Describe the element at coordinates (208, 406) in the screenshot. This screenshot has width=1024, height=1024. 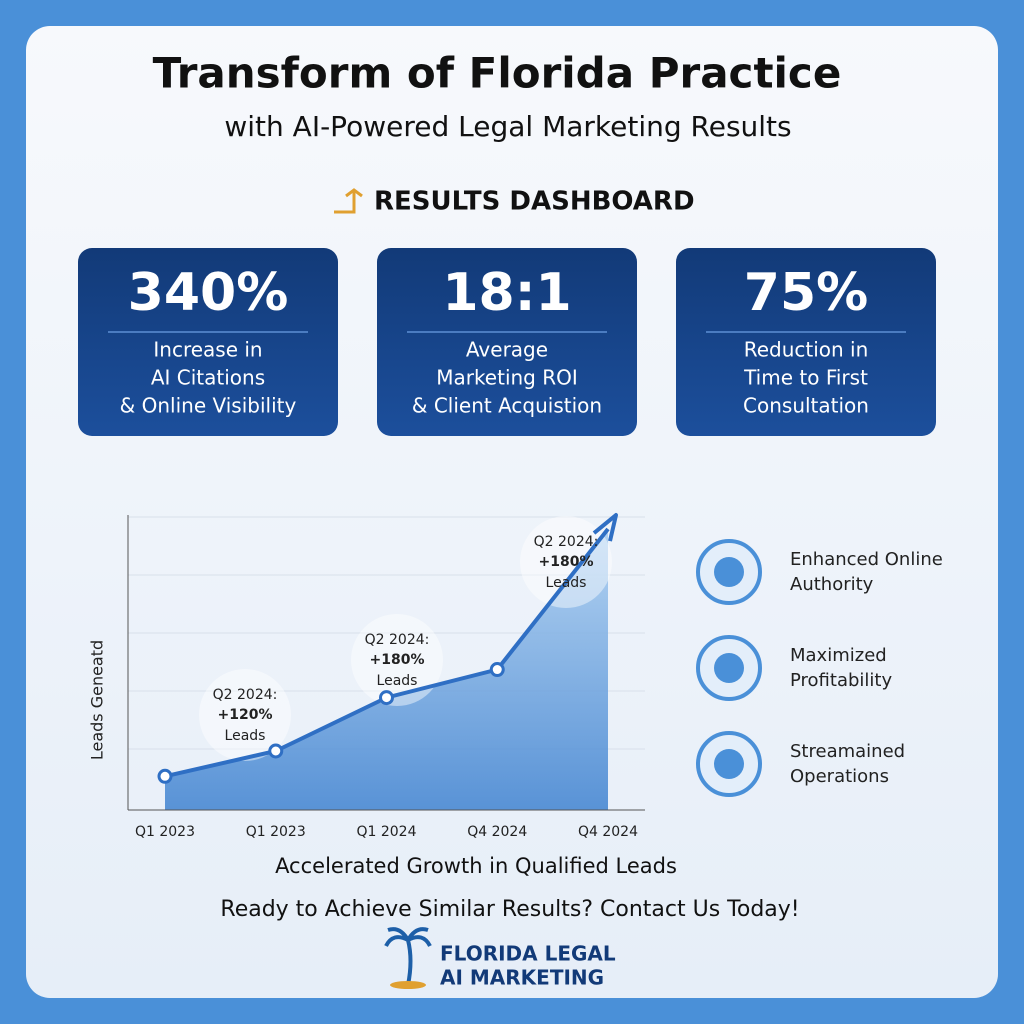
I see `stat-label: & Online Visibility` at that location.